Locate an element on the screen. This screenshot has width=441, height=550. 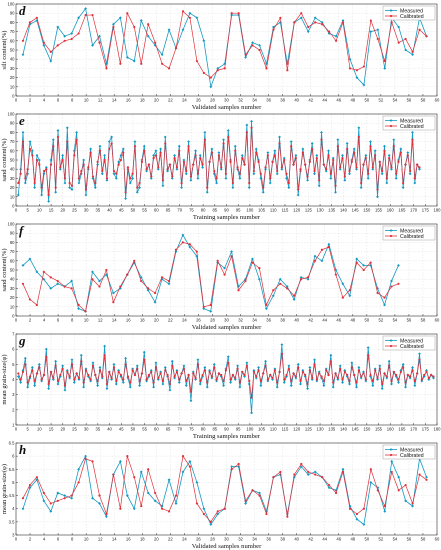
x-tick-label: 50 is located at coordinates (133, 429).